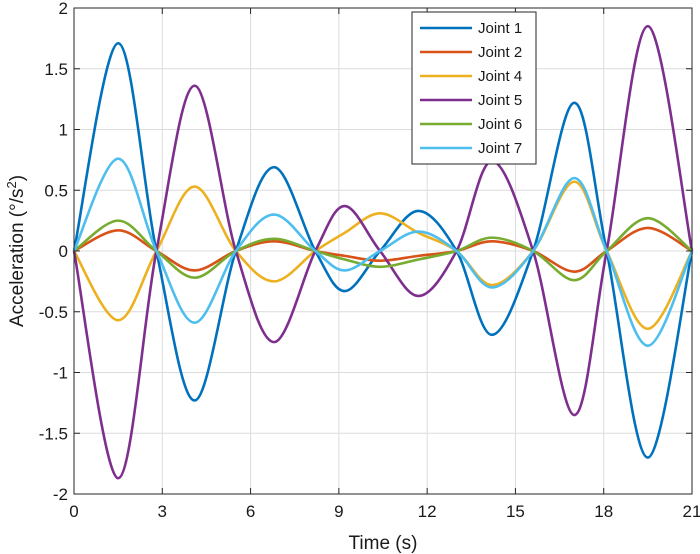  Describe the element at coordinates (500, 76) in the screenshot. I see `legend-label-joint-4: Joint 4` at that location.